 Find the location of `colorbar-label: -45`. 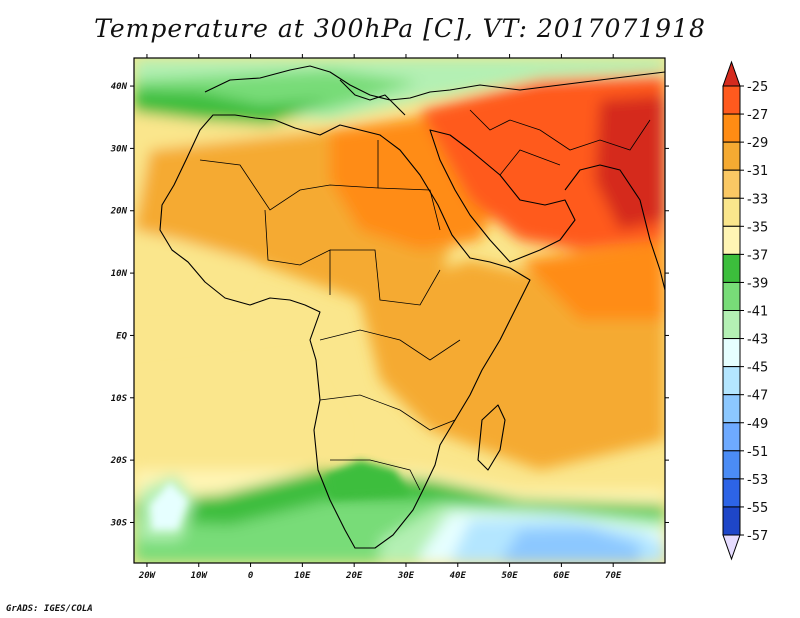

colorbar-label: -45 is located at coordinates (757, 368).